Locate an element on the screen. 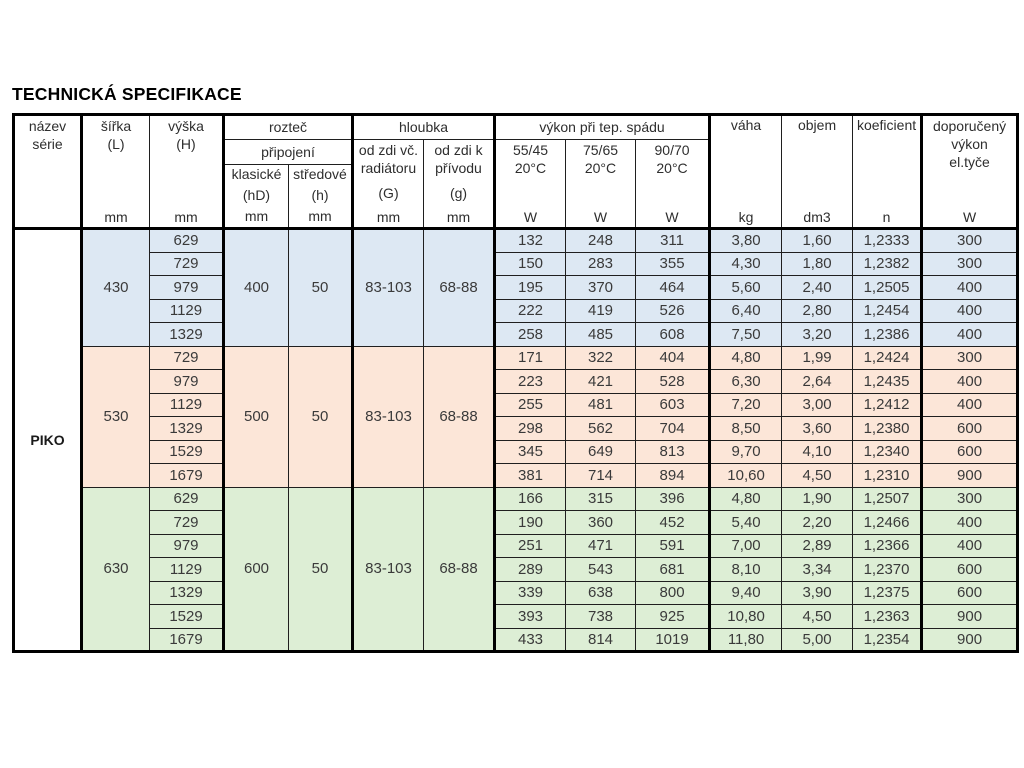 The width and height of the screenshot is (1024, 768). cell-vykon-7565: 248 is located at coordinates (601, 240).